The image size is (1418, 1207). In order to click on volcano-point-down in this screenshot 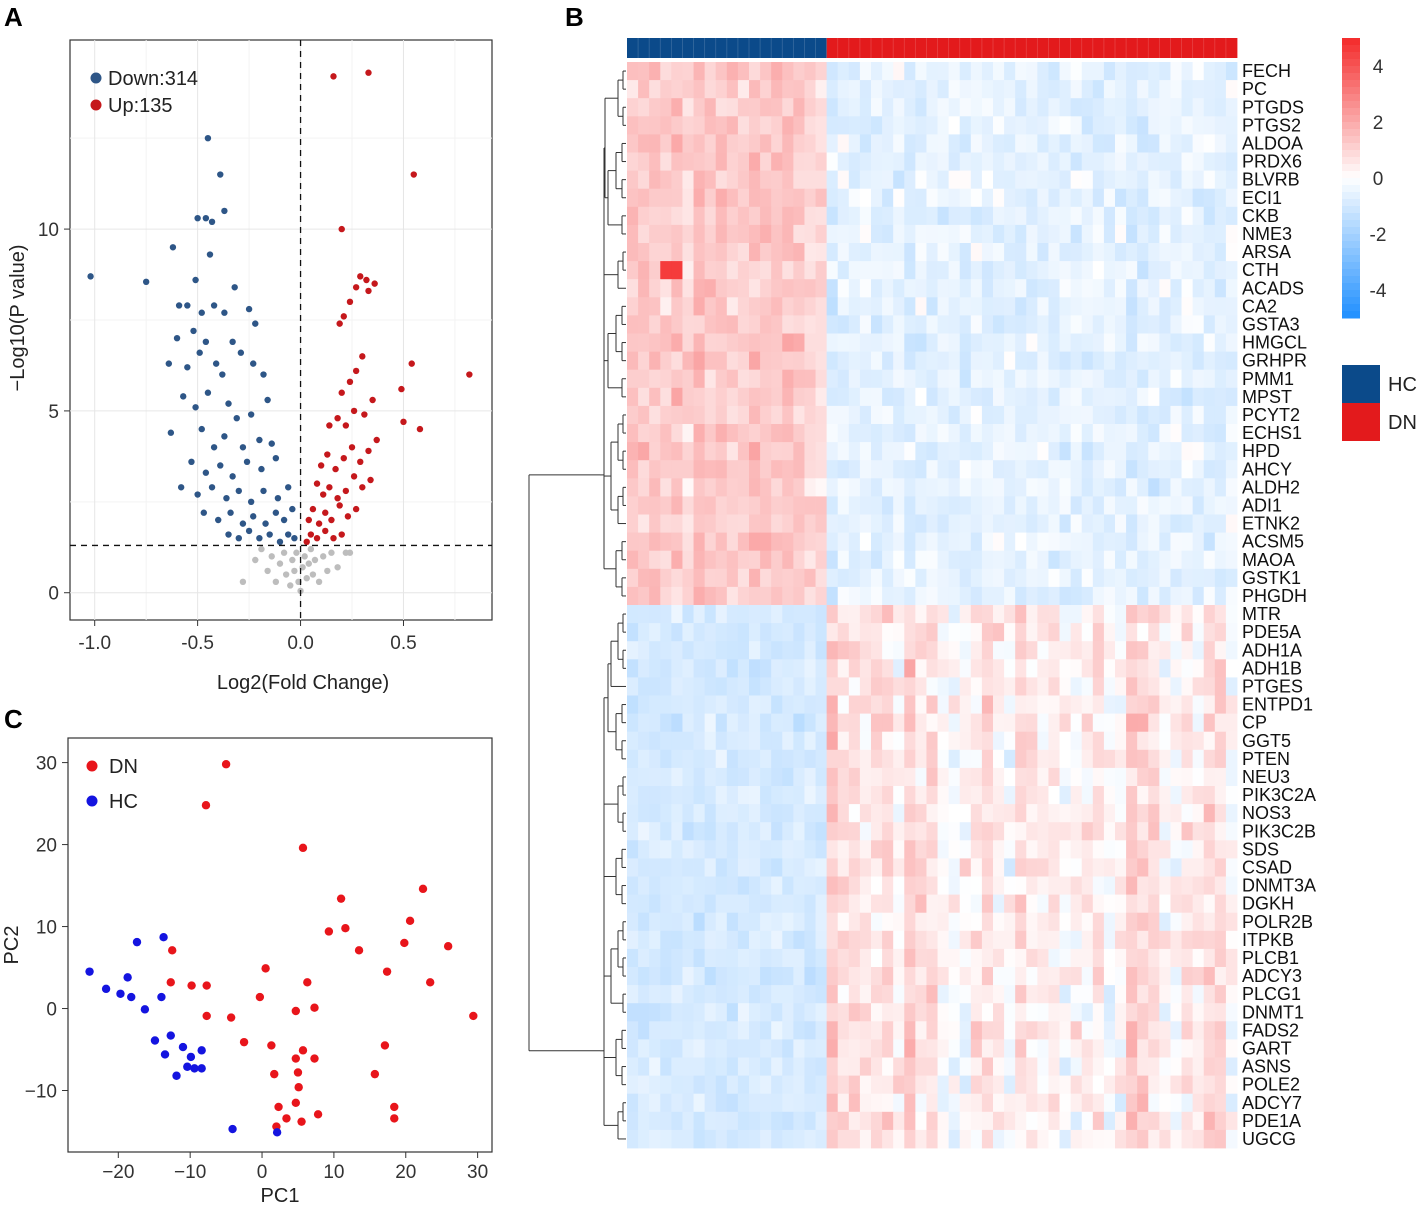, I will do `click(224, 211)`.